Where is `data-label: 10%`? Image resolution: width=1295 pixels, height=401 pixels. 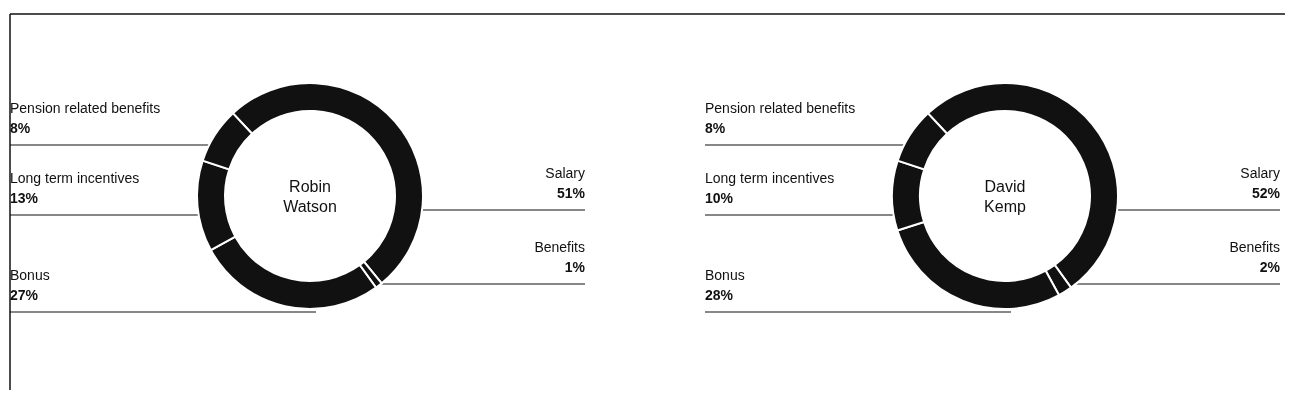
data-label: 10% is located at coordinates (719, 198).